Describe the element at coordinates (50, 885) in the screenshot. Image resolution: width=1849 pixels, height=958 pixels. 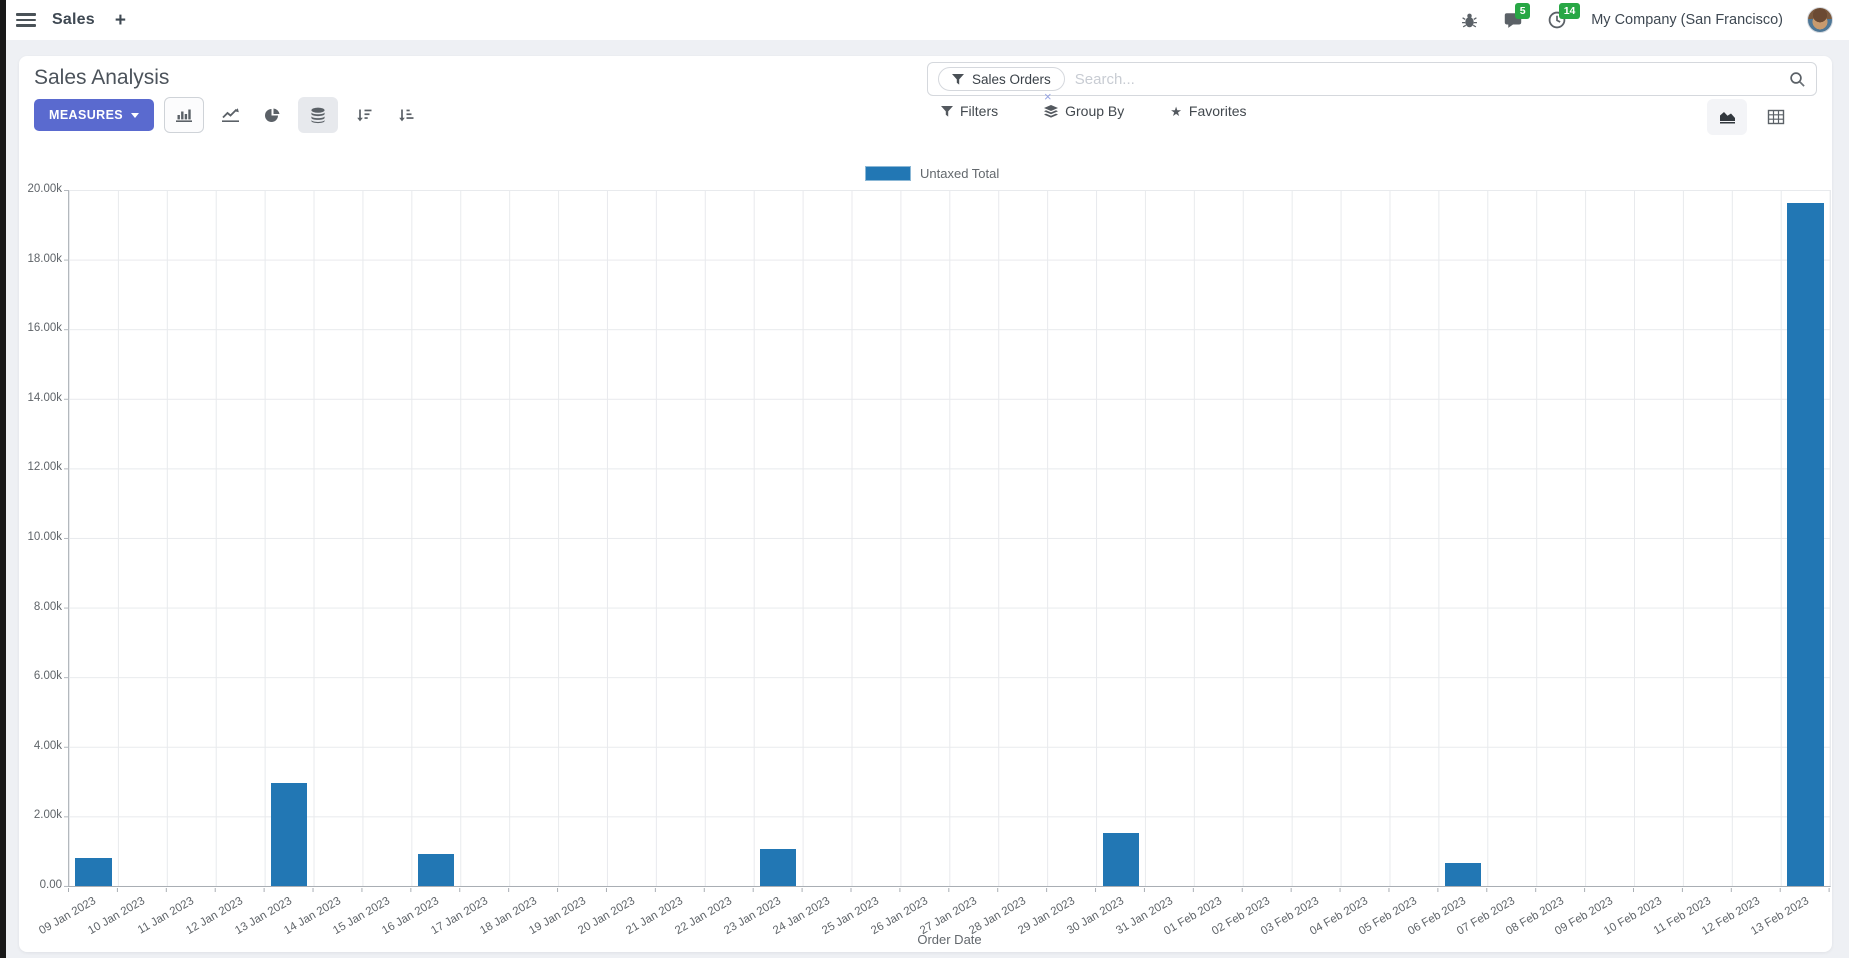
I see `y-tick-label: 0.00` at that location.